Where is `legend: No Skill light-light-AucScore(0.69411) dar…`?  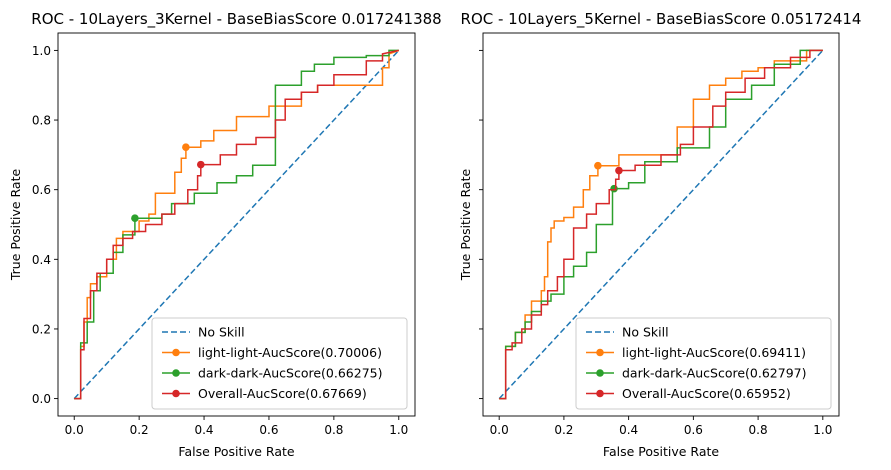 legend: No Skill light-light-AucScore(0.69411) dar… is located at coordinates (703, 363).